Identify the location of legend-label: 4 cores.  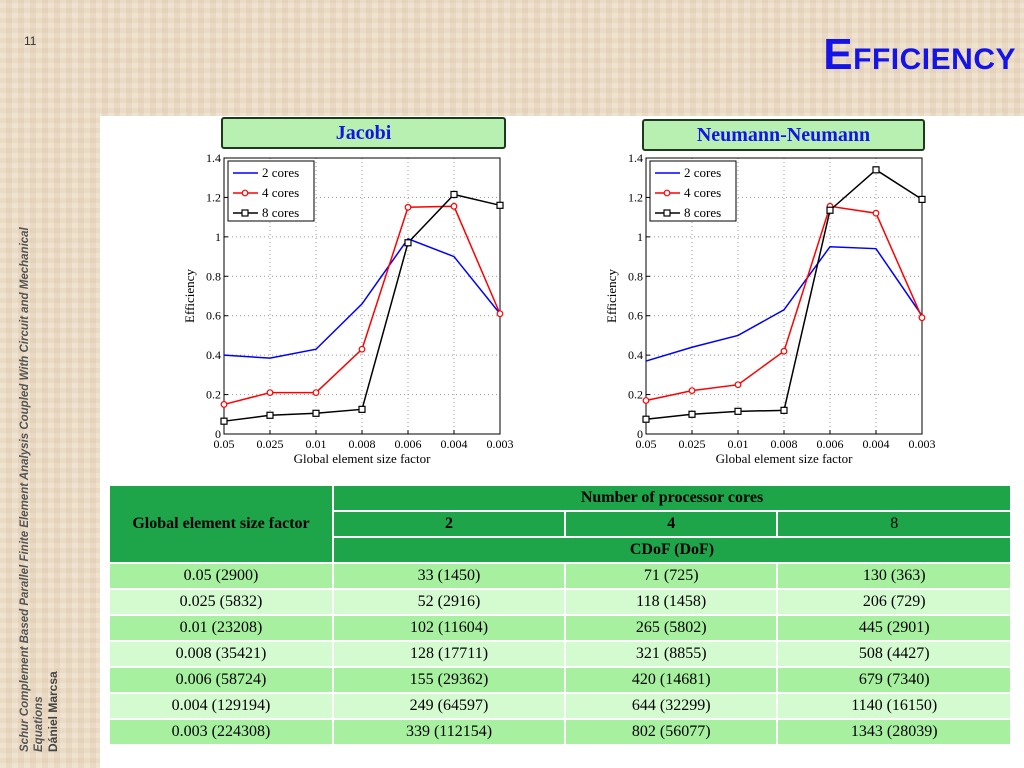
(702, 192).